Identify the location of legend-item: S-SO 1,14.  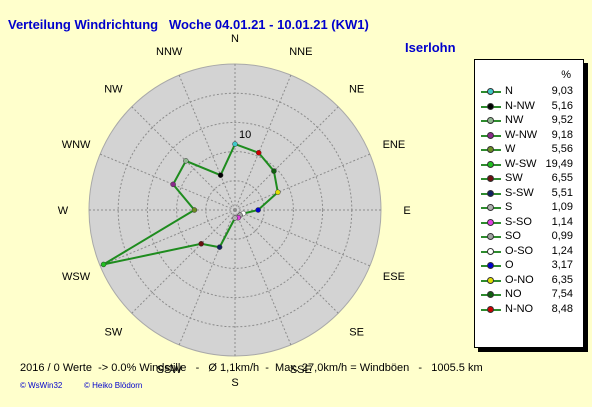
(529, 223).